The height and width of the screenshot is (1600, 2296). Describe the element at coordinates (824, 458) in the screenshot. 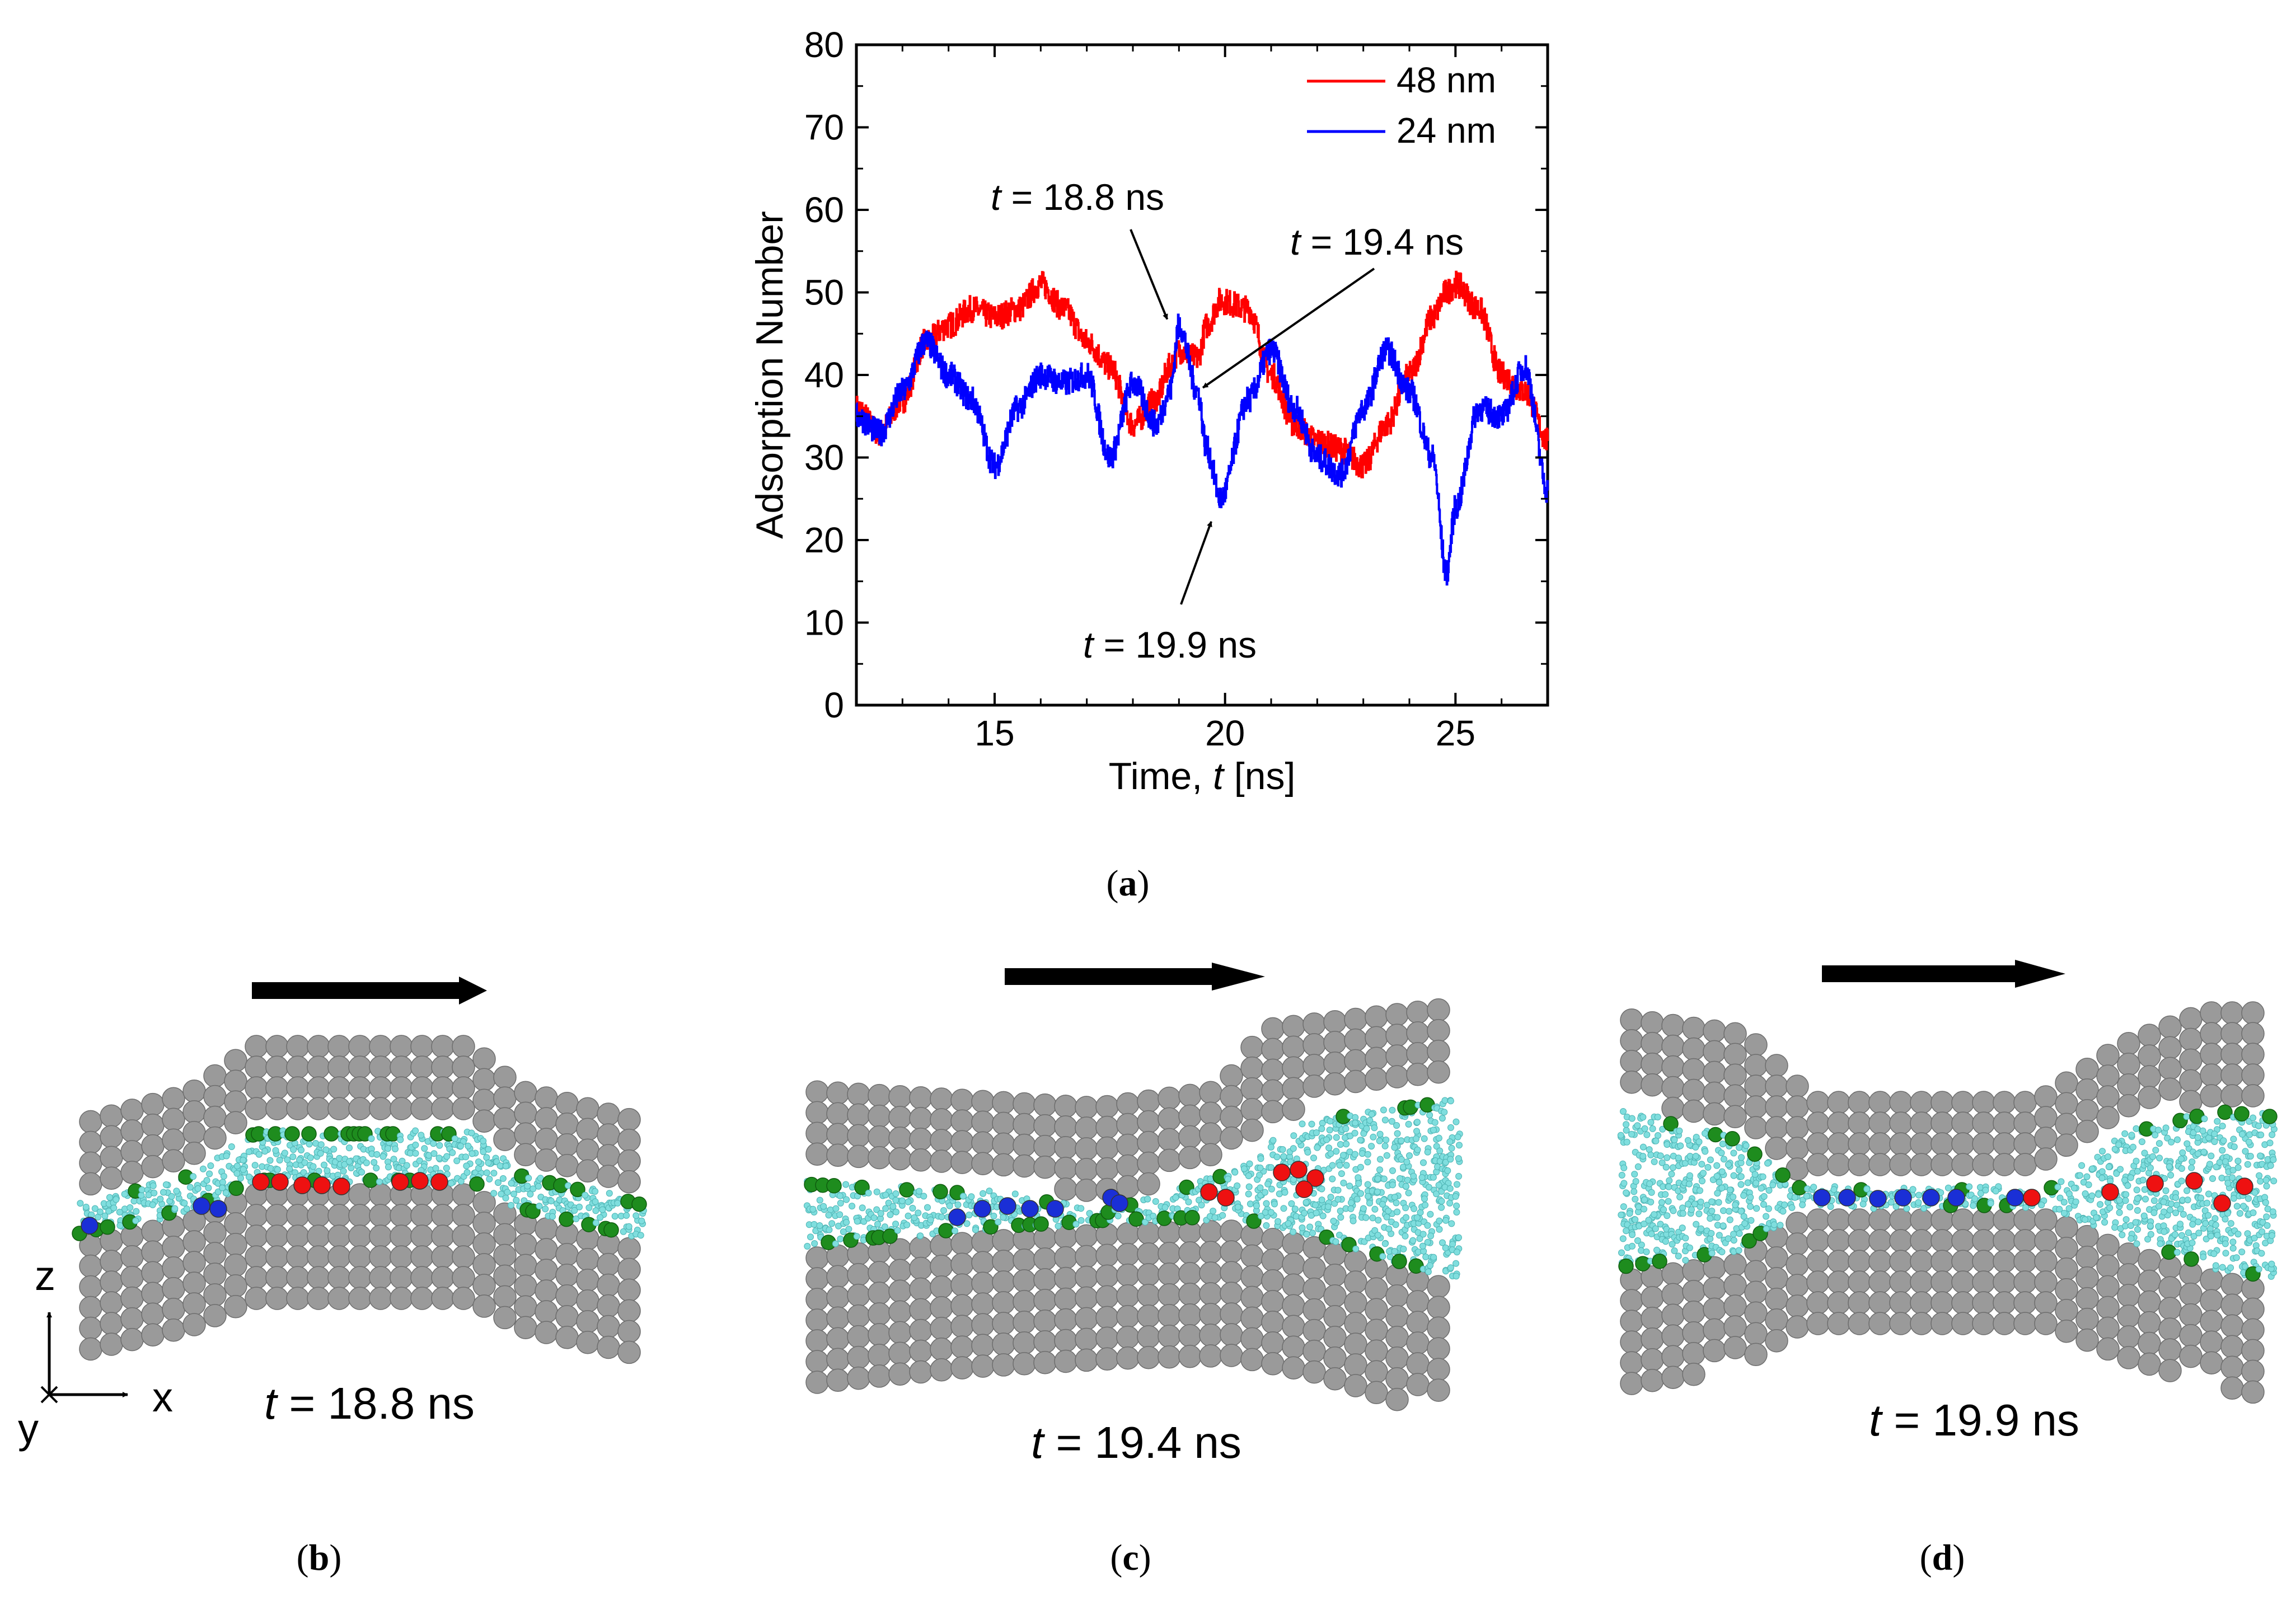

I see `y-tick-label: 30` at that location.